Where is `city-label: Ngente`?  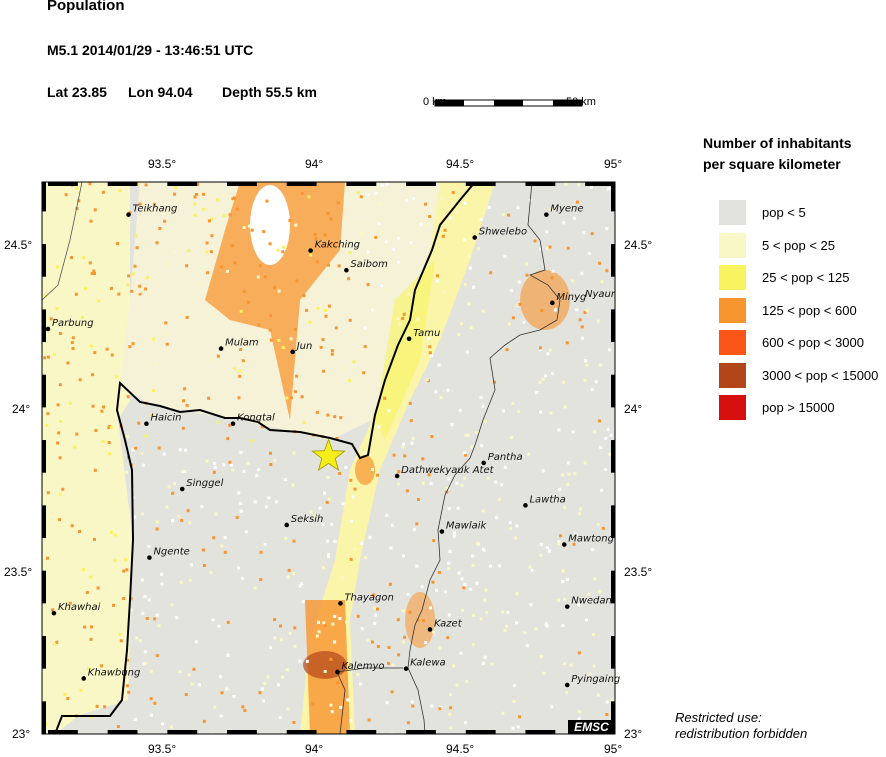 city-label: Ngente is located at coordinates (171, 552).